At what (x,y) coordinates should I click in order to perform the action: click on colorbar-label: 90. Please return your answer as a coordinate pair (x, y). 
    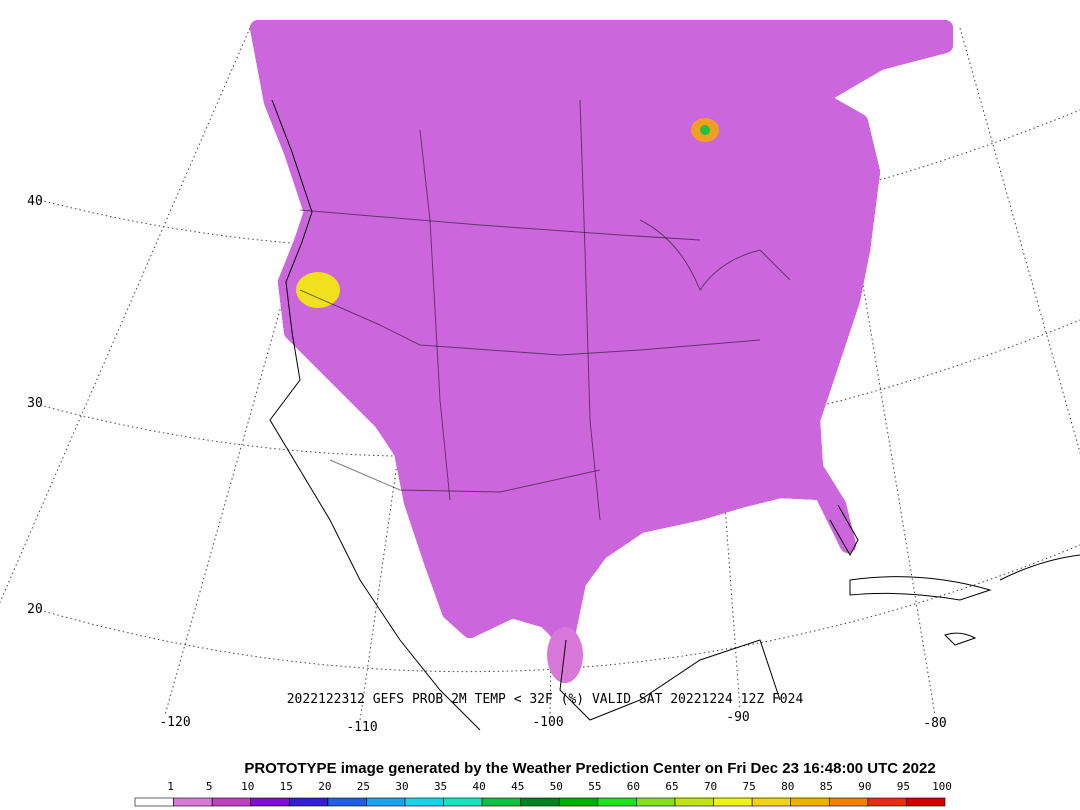
    Looking at the image, I should click on (864, 786).